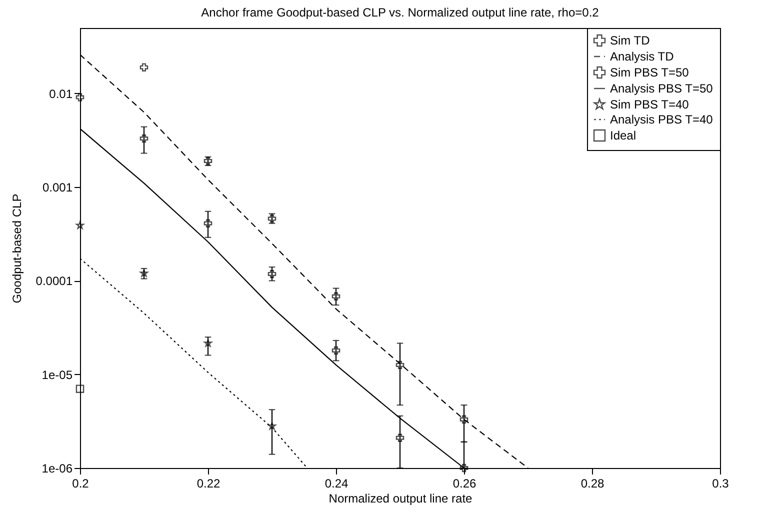 The image size is (757, 530). Describe the element at coordinates (662, 89) in the screenshot. I see `legend-label: Analysis PBS T=50` at that location.